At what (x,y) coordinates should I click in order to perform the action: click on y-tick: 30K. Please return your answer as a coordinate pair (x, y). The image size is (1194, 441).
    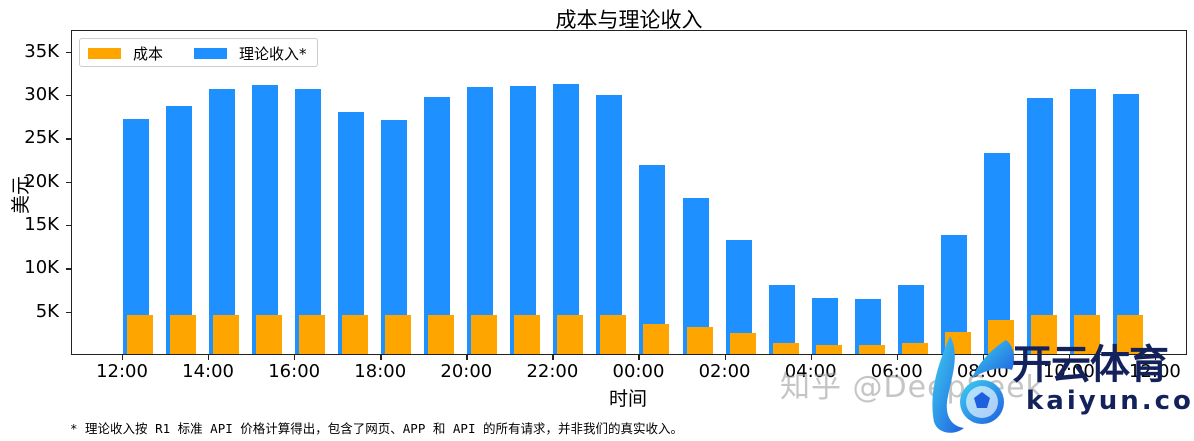
    Looking at the image, I should click on (35, 100).